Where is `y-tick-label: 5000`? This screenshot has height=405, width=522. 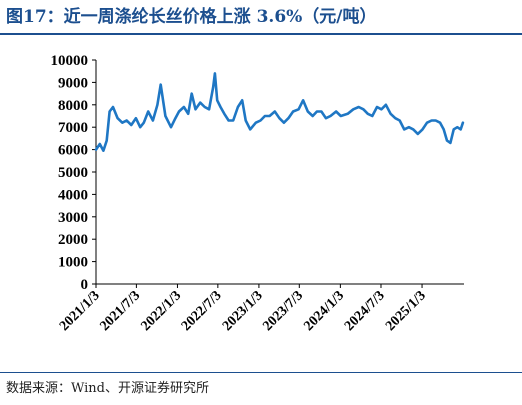 y-tick-label: 5000 is located at coordinates (73, 173).